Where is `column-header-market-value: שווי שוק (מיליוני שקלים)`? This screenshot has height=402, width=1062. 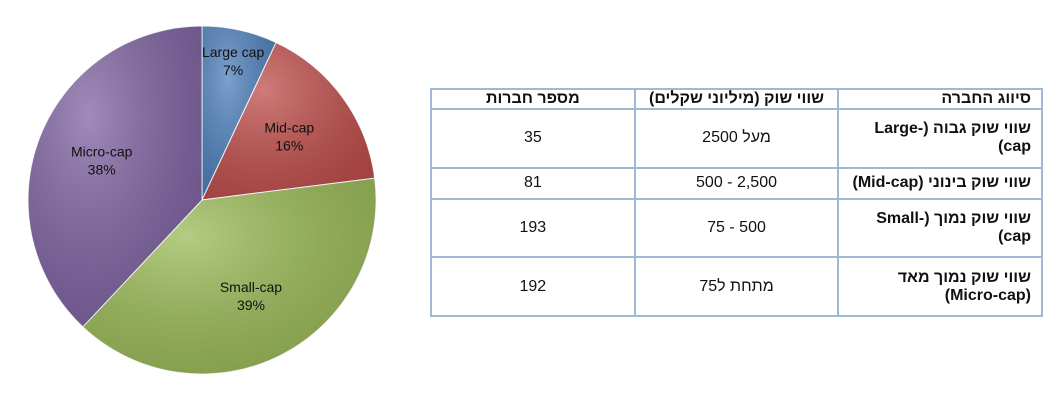 column-header-market-value: שווי שוק (מיליוני שקלים) is located at coordinates (736, 99).